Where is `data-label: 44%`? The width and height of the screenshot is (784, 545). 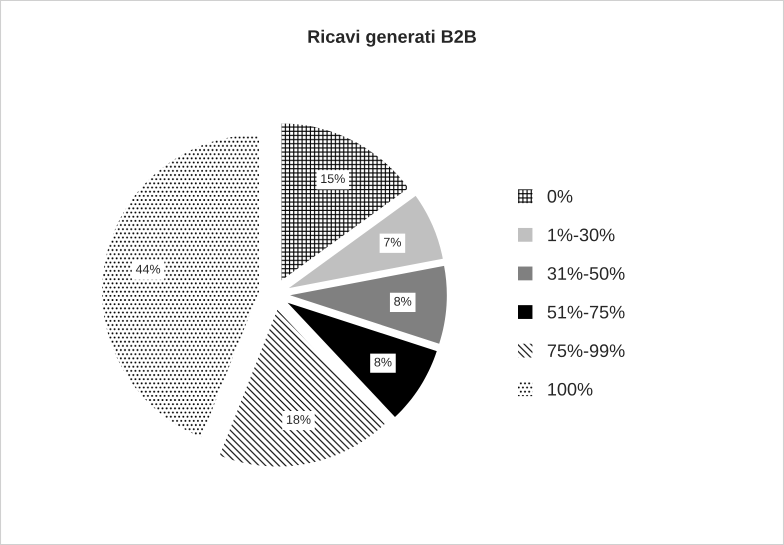 data-label: 44% is located at coordinates (148, 269).